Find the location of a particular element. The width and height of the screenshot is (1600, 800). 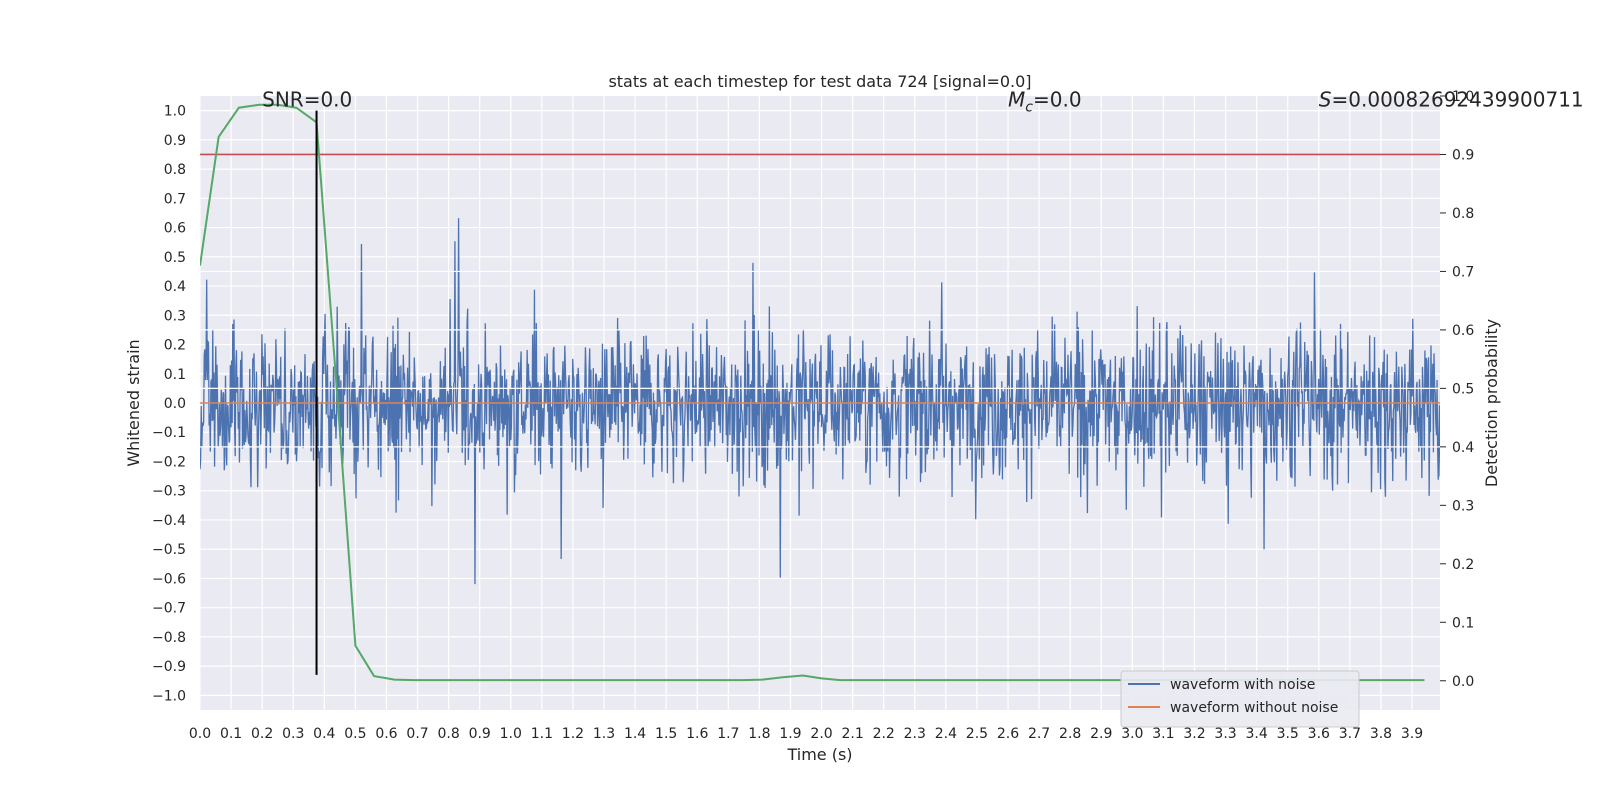

y2-tick-label: 0.0 is located at coordinates (1463, 682).